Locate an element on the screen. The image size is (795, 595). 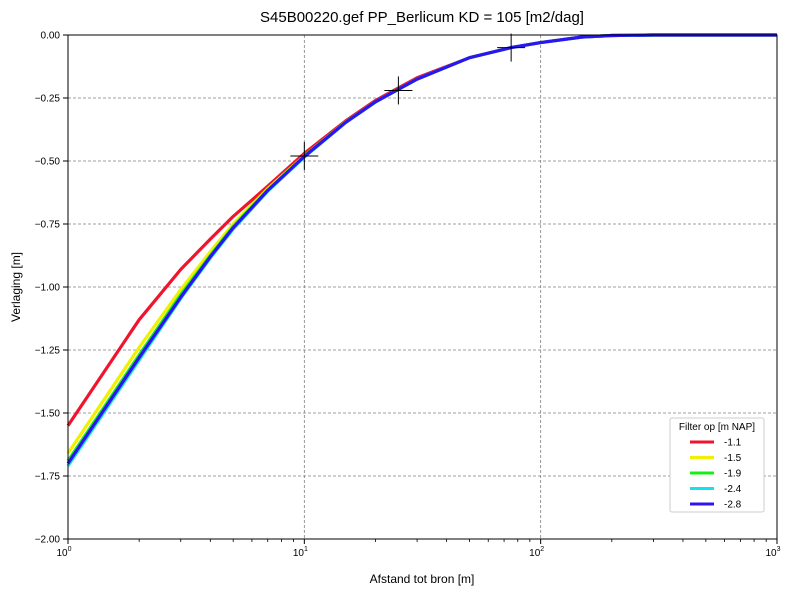
y-tick-label: −1.50 is located at coordinates (48, 414).